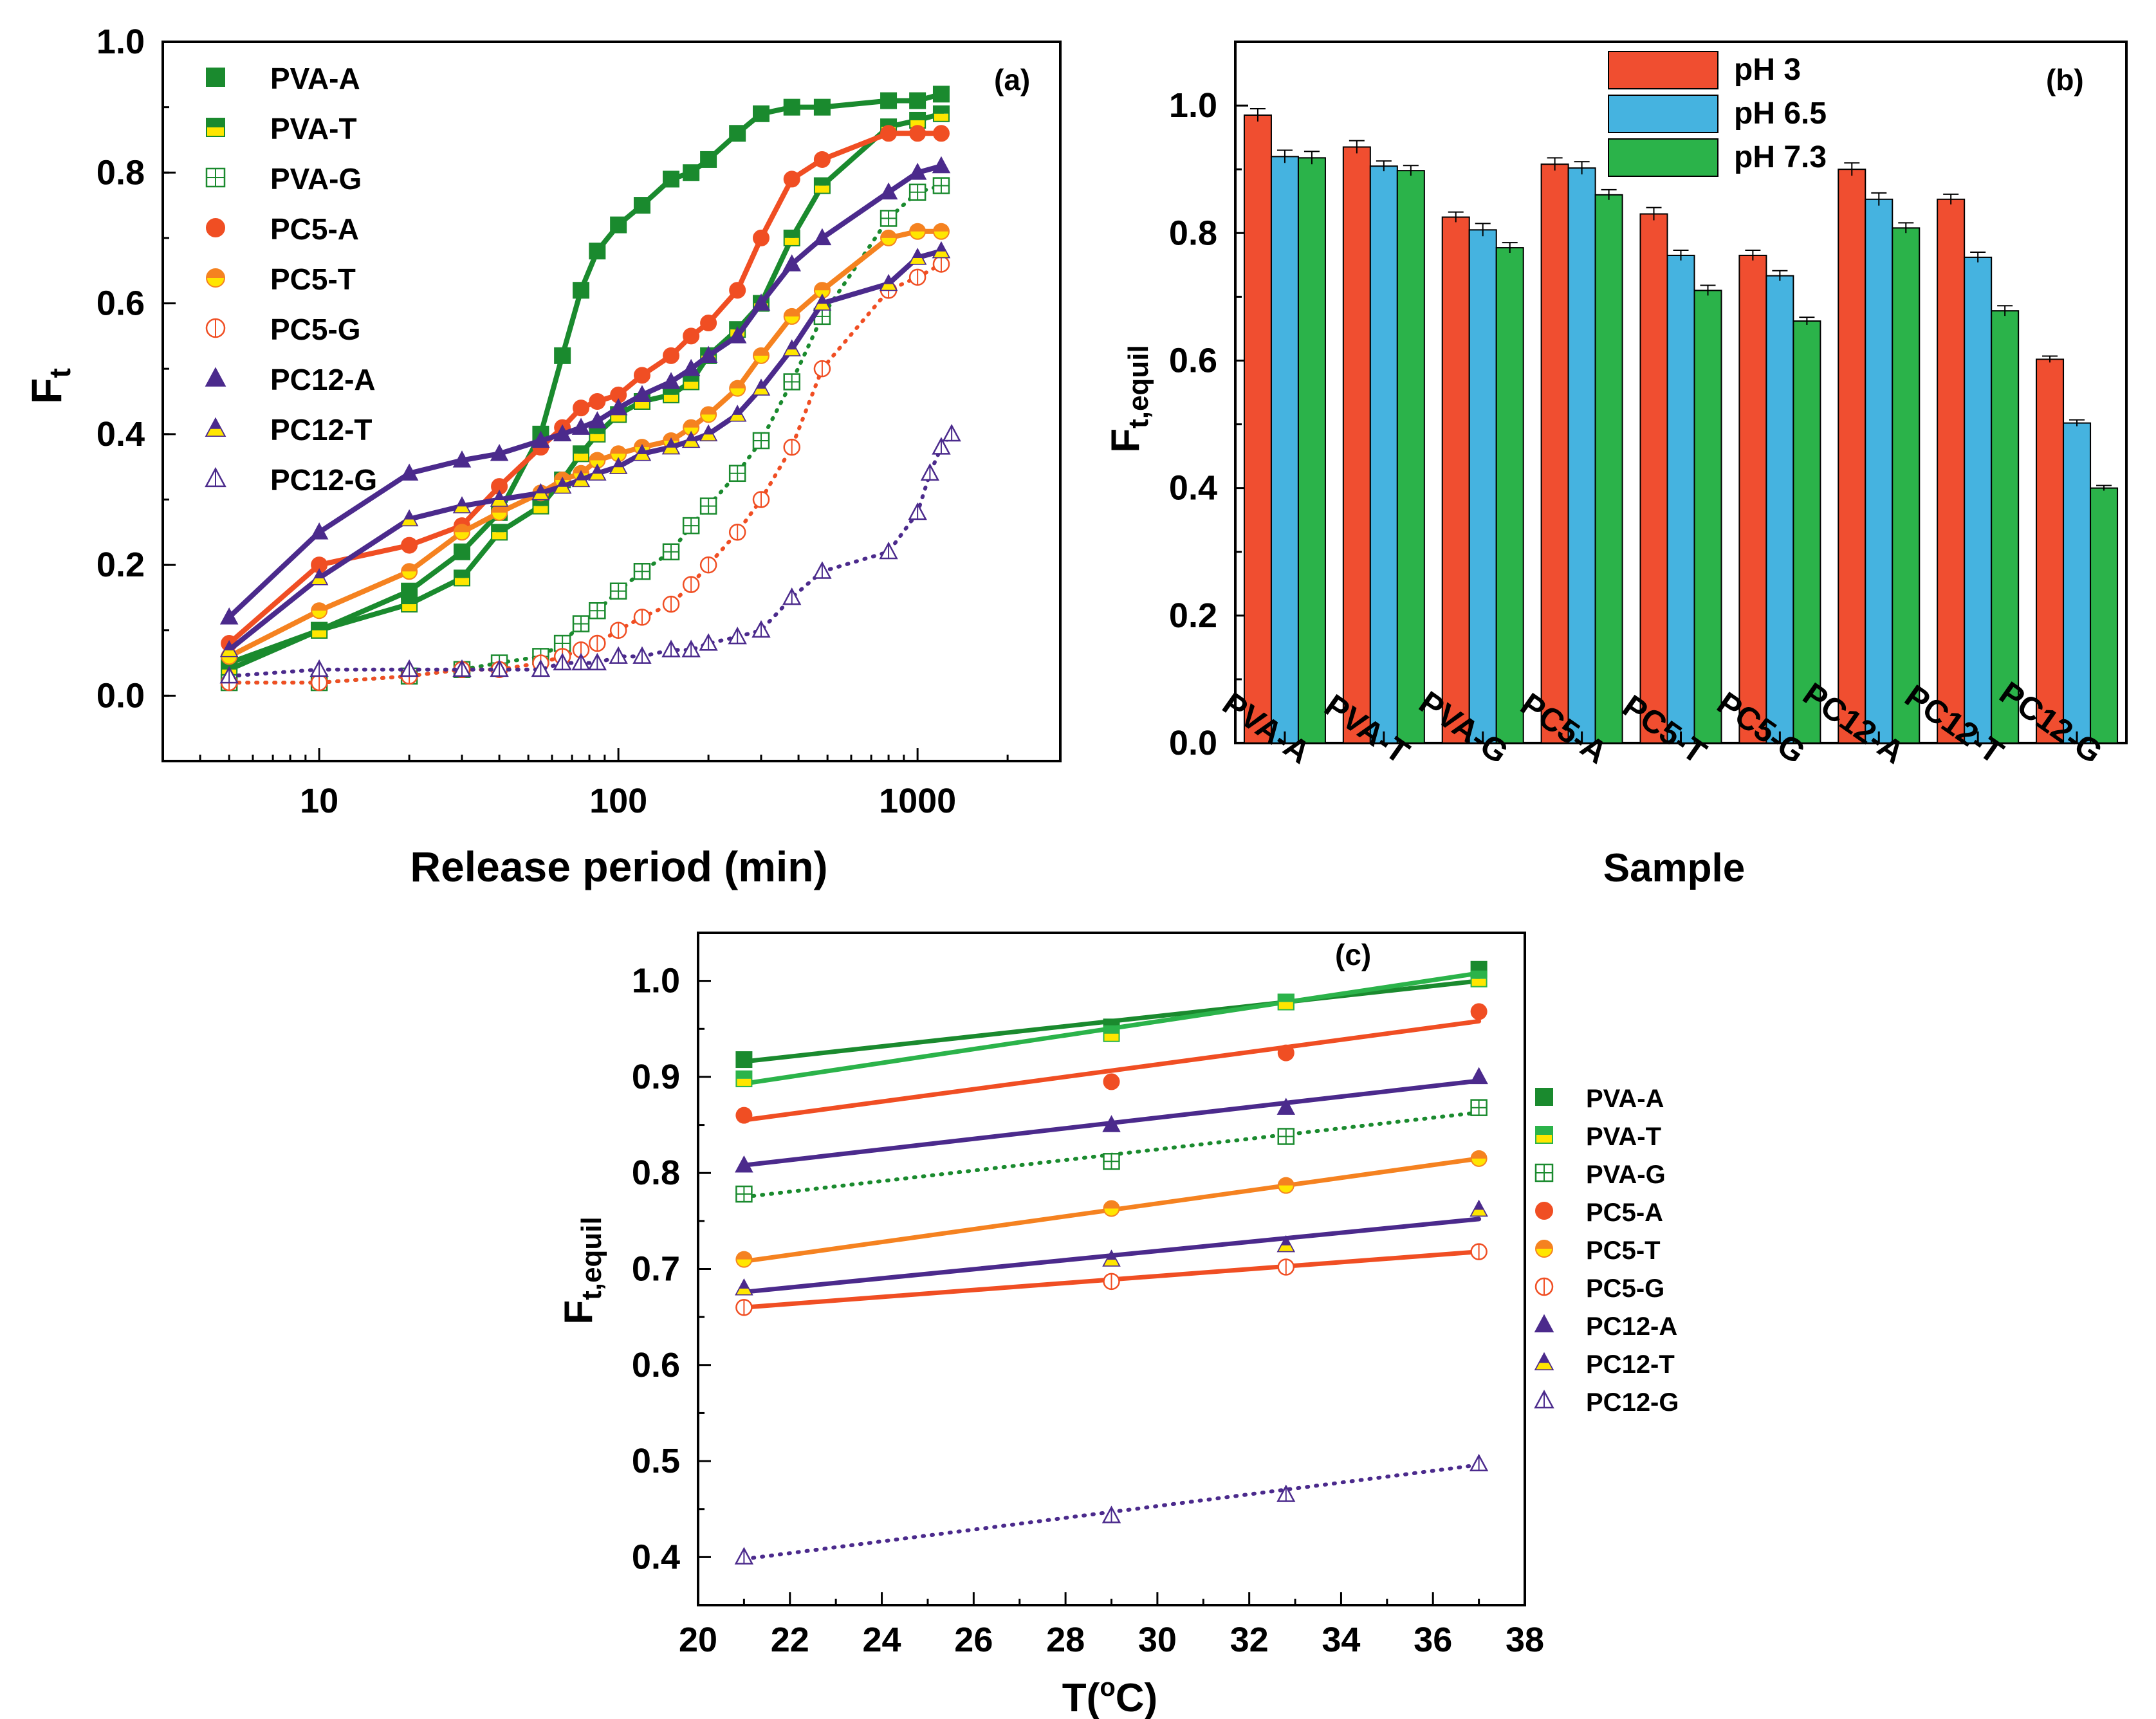 This screenshot has width=2156, height=1719. What do you see at coordinates (315, 78) in the screenshot?
I see `panel-a-legend-label-pva-a: PVA-A` at bounding box center [315, 78].